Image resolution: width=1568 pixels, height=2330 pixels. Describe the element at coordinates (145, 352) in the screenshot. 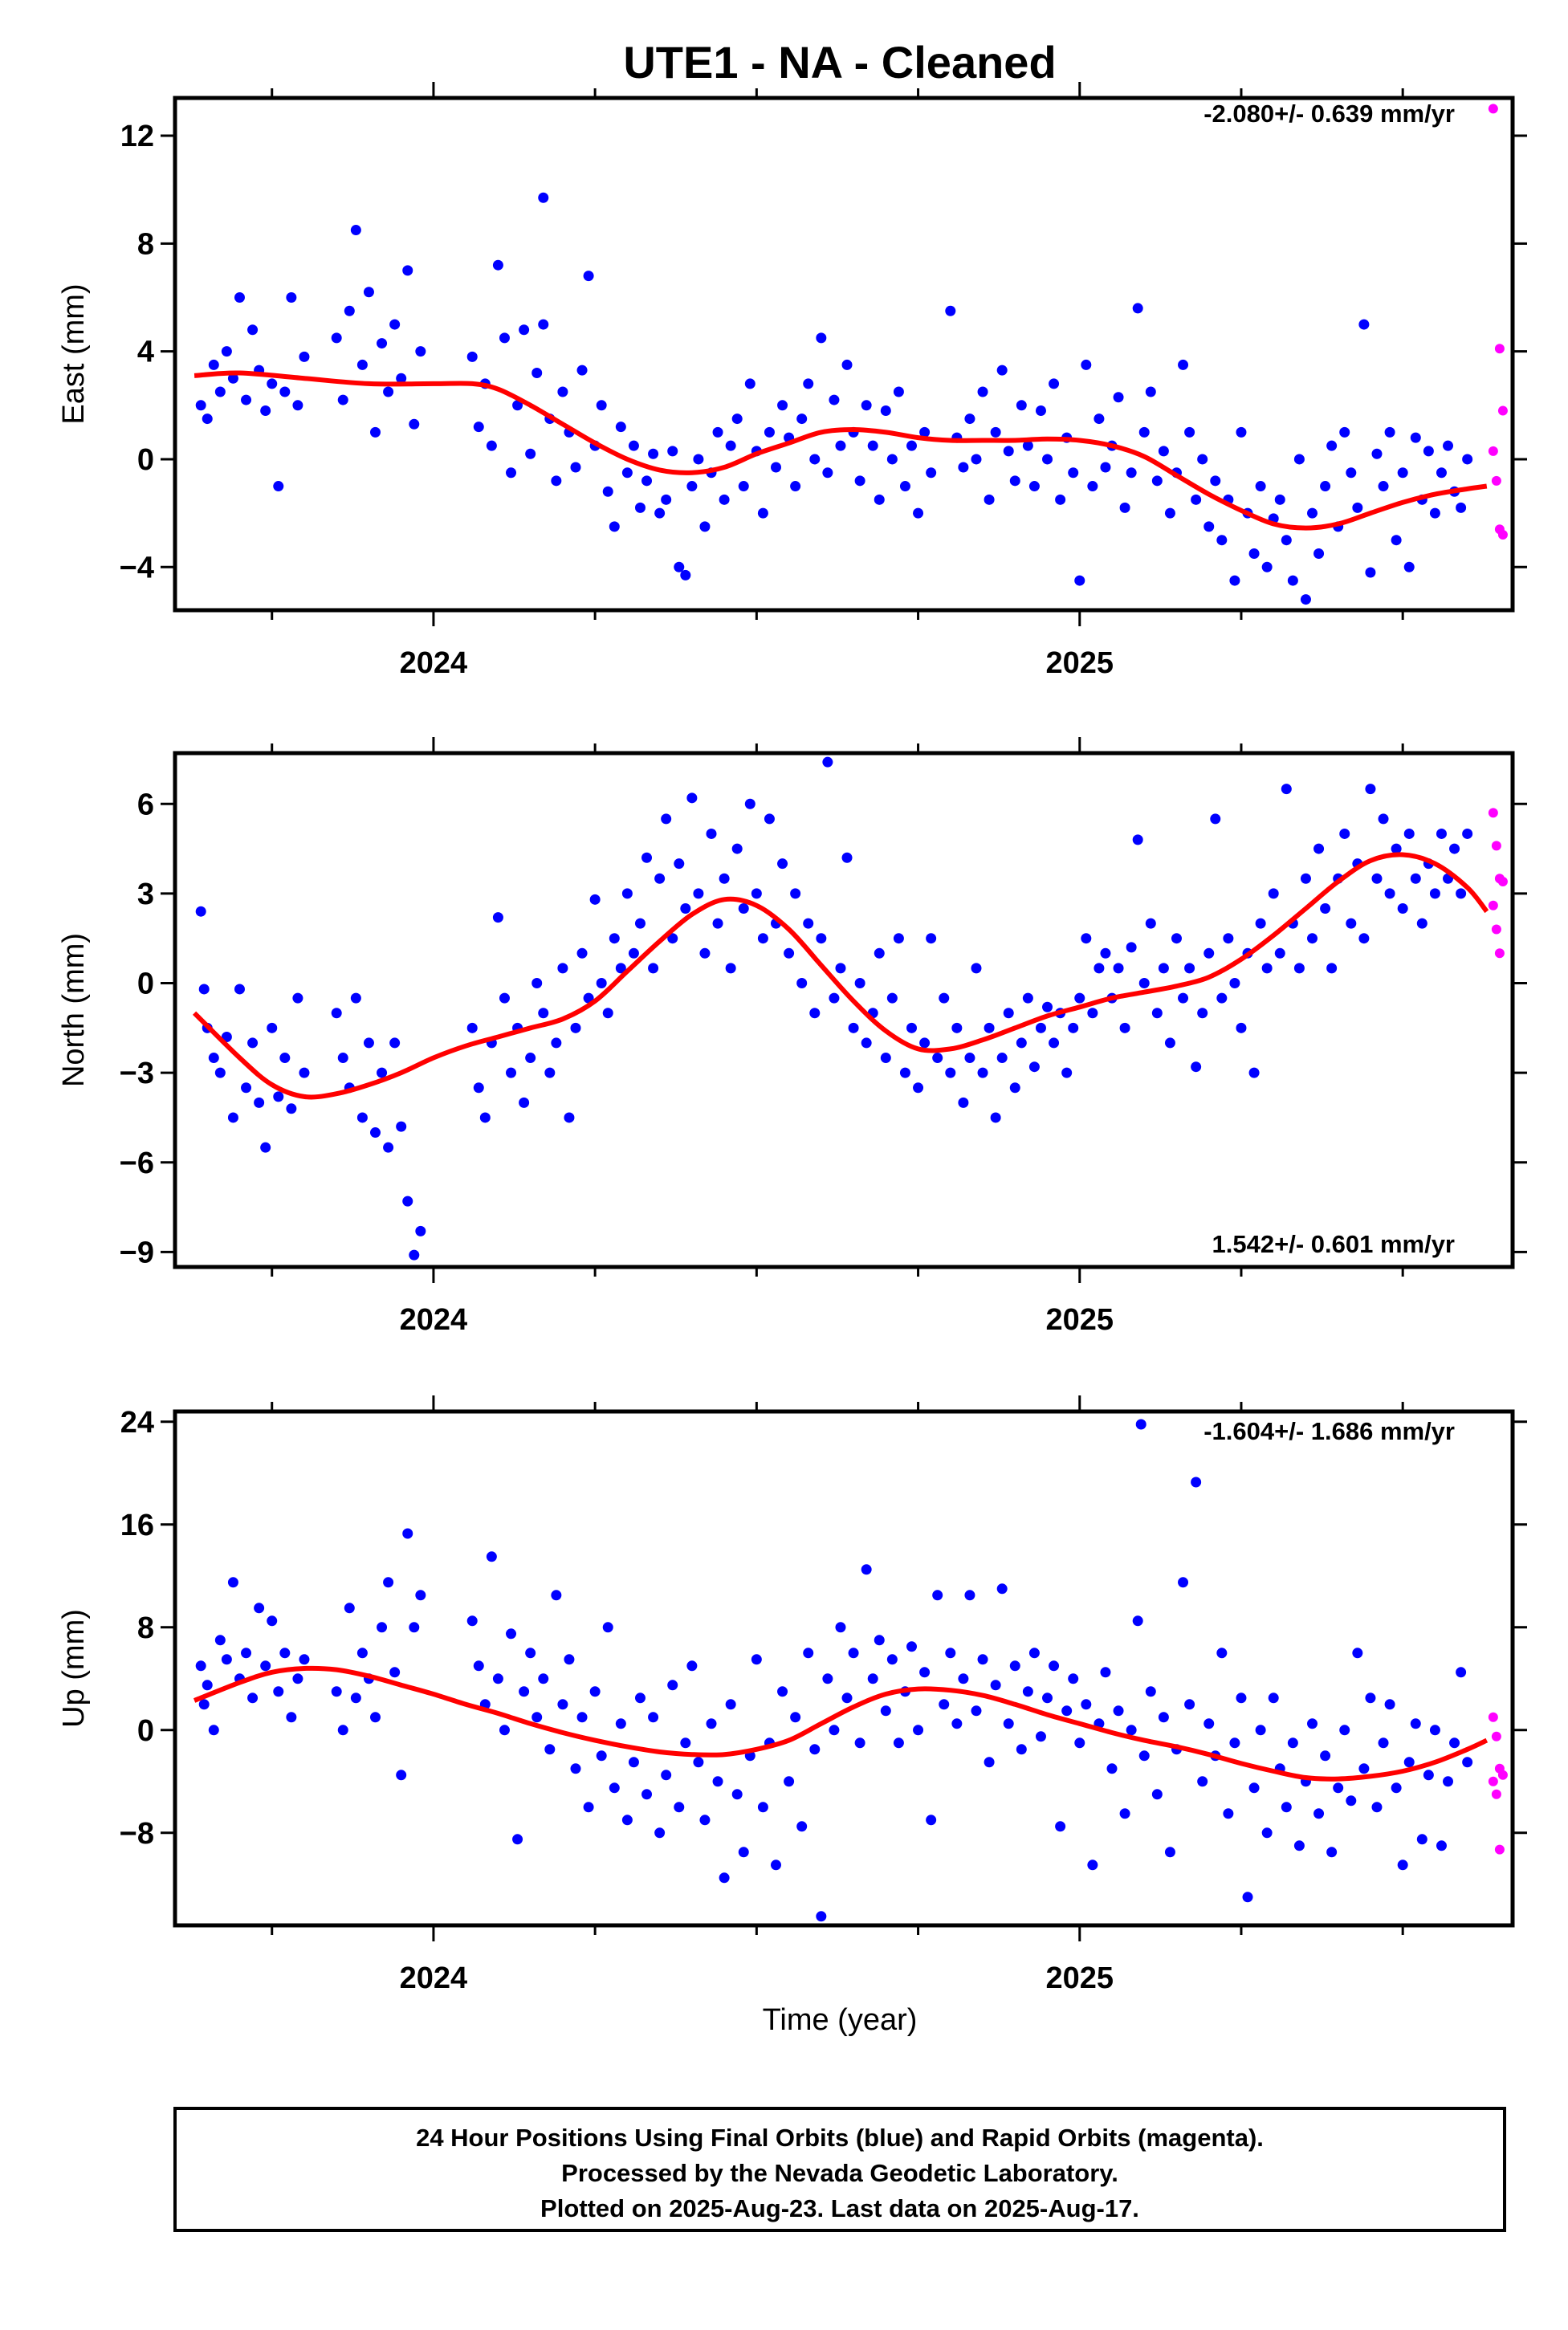

I see `east-ytick-label: 4` at that location.